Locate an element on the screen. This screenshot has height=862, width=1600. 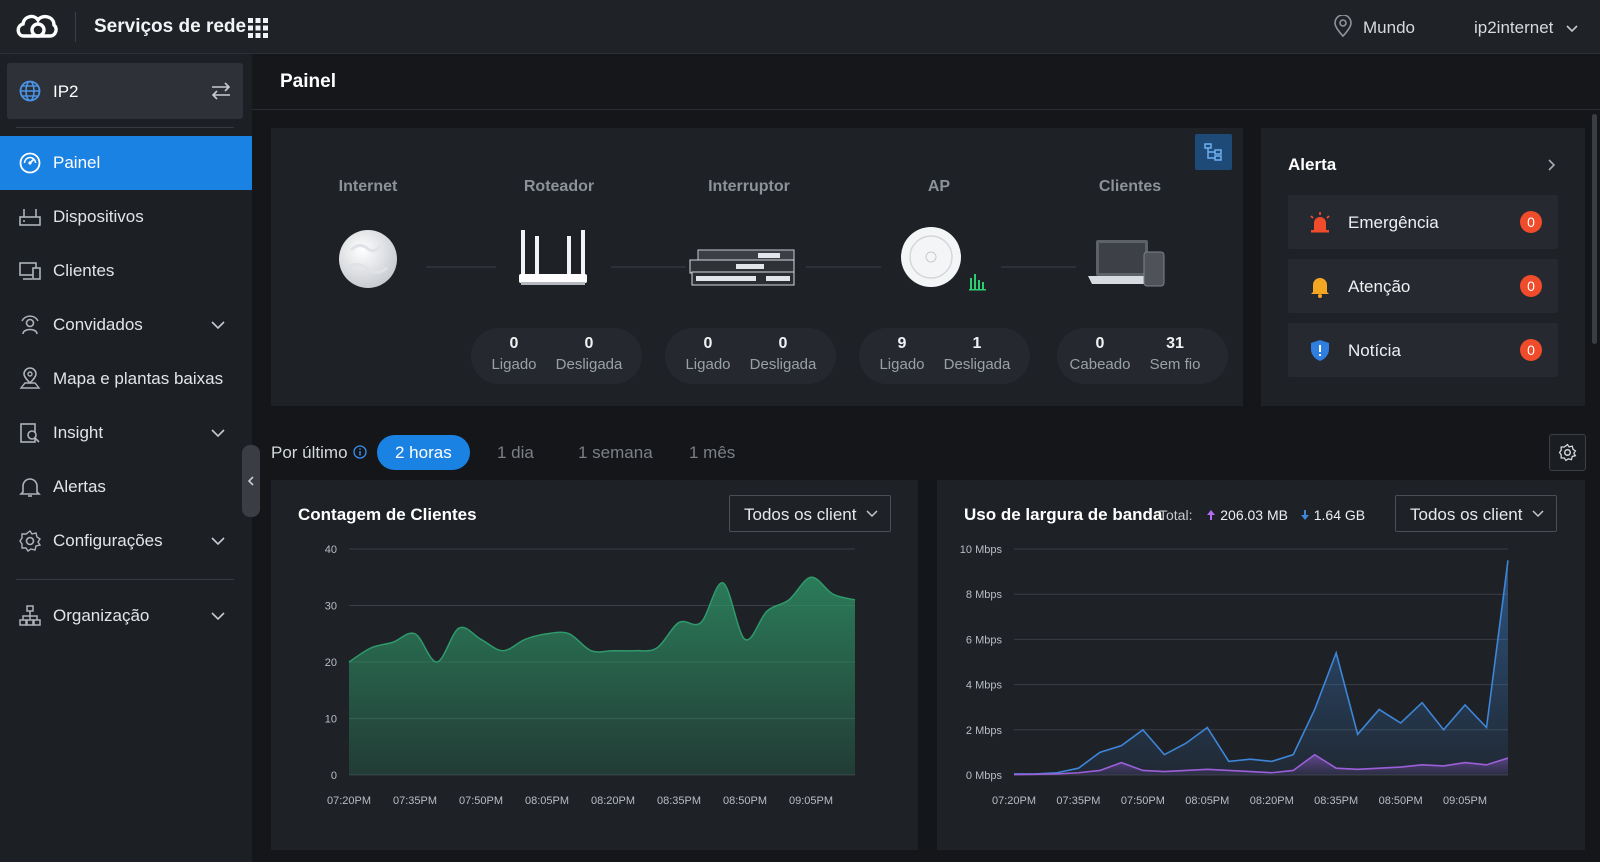
page-header: Painel is located at coordinates (926, 82).